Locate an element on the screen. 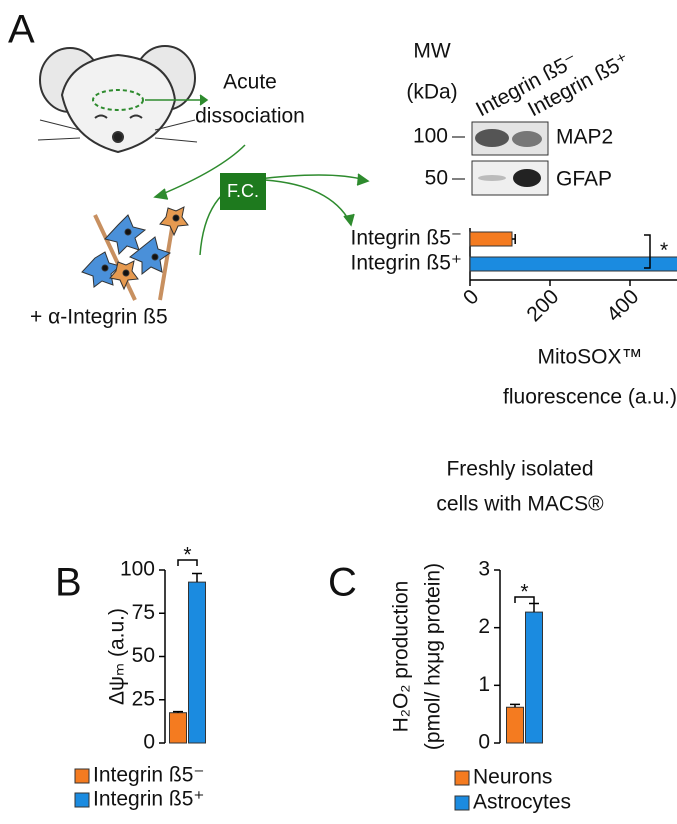  x-tick-label: 200 is located at coordinates (542, 305).